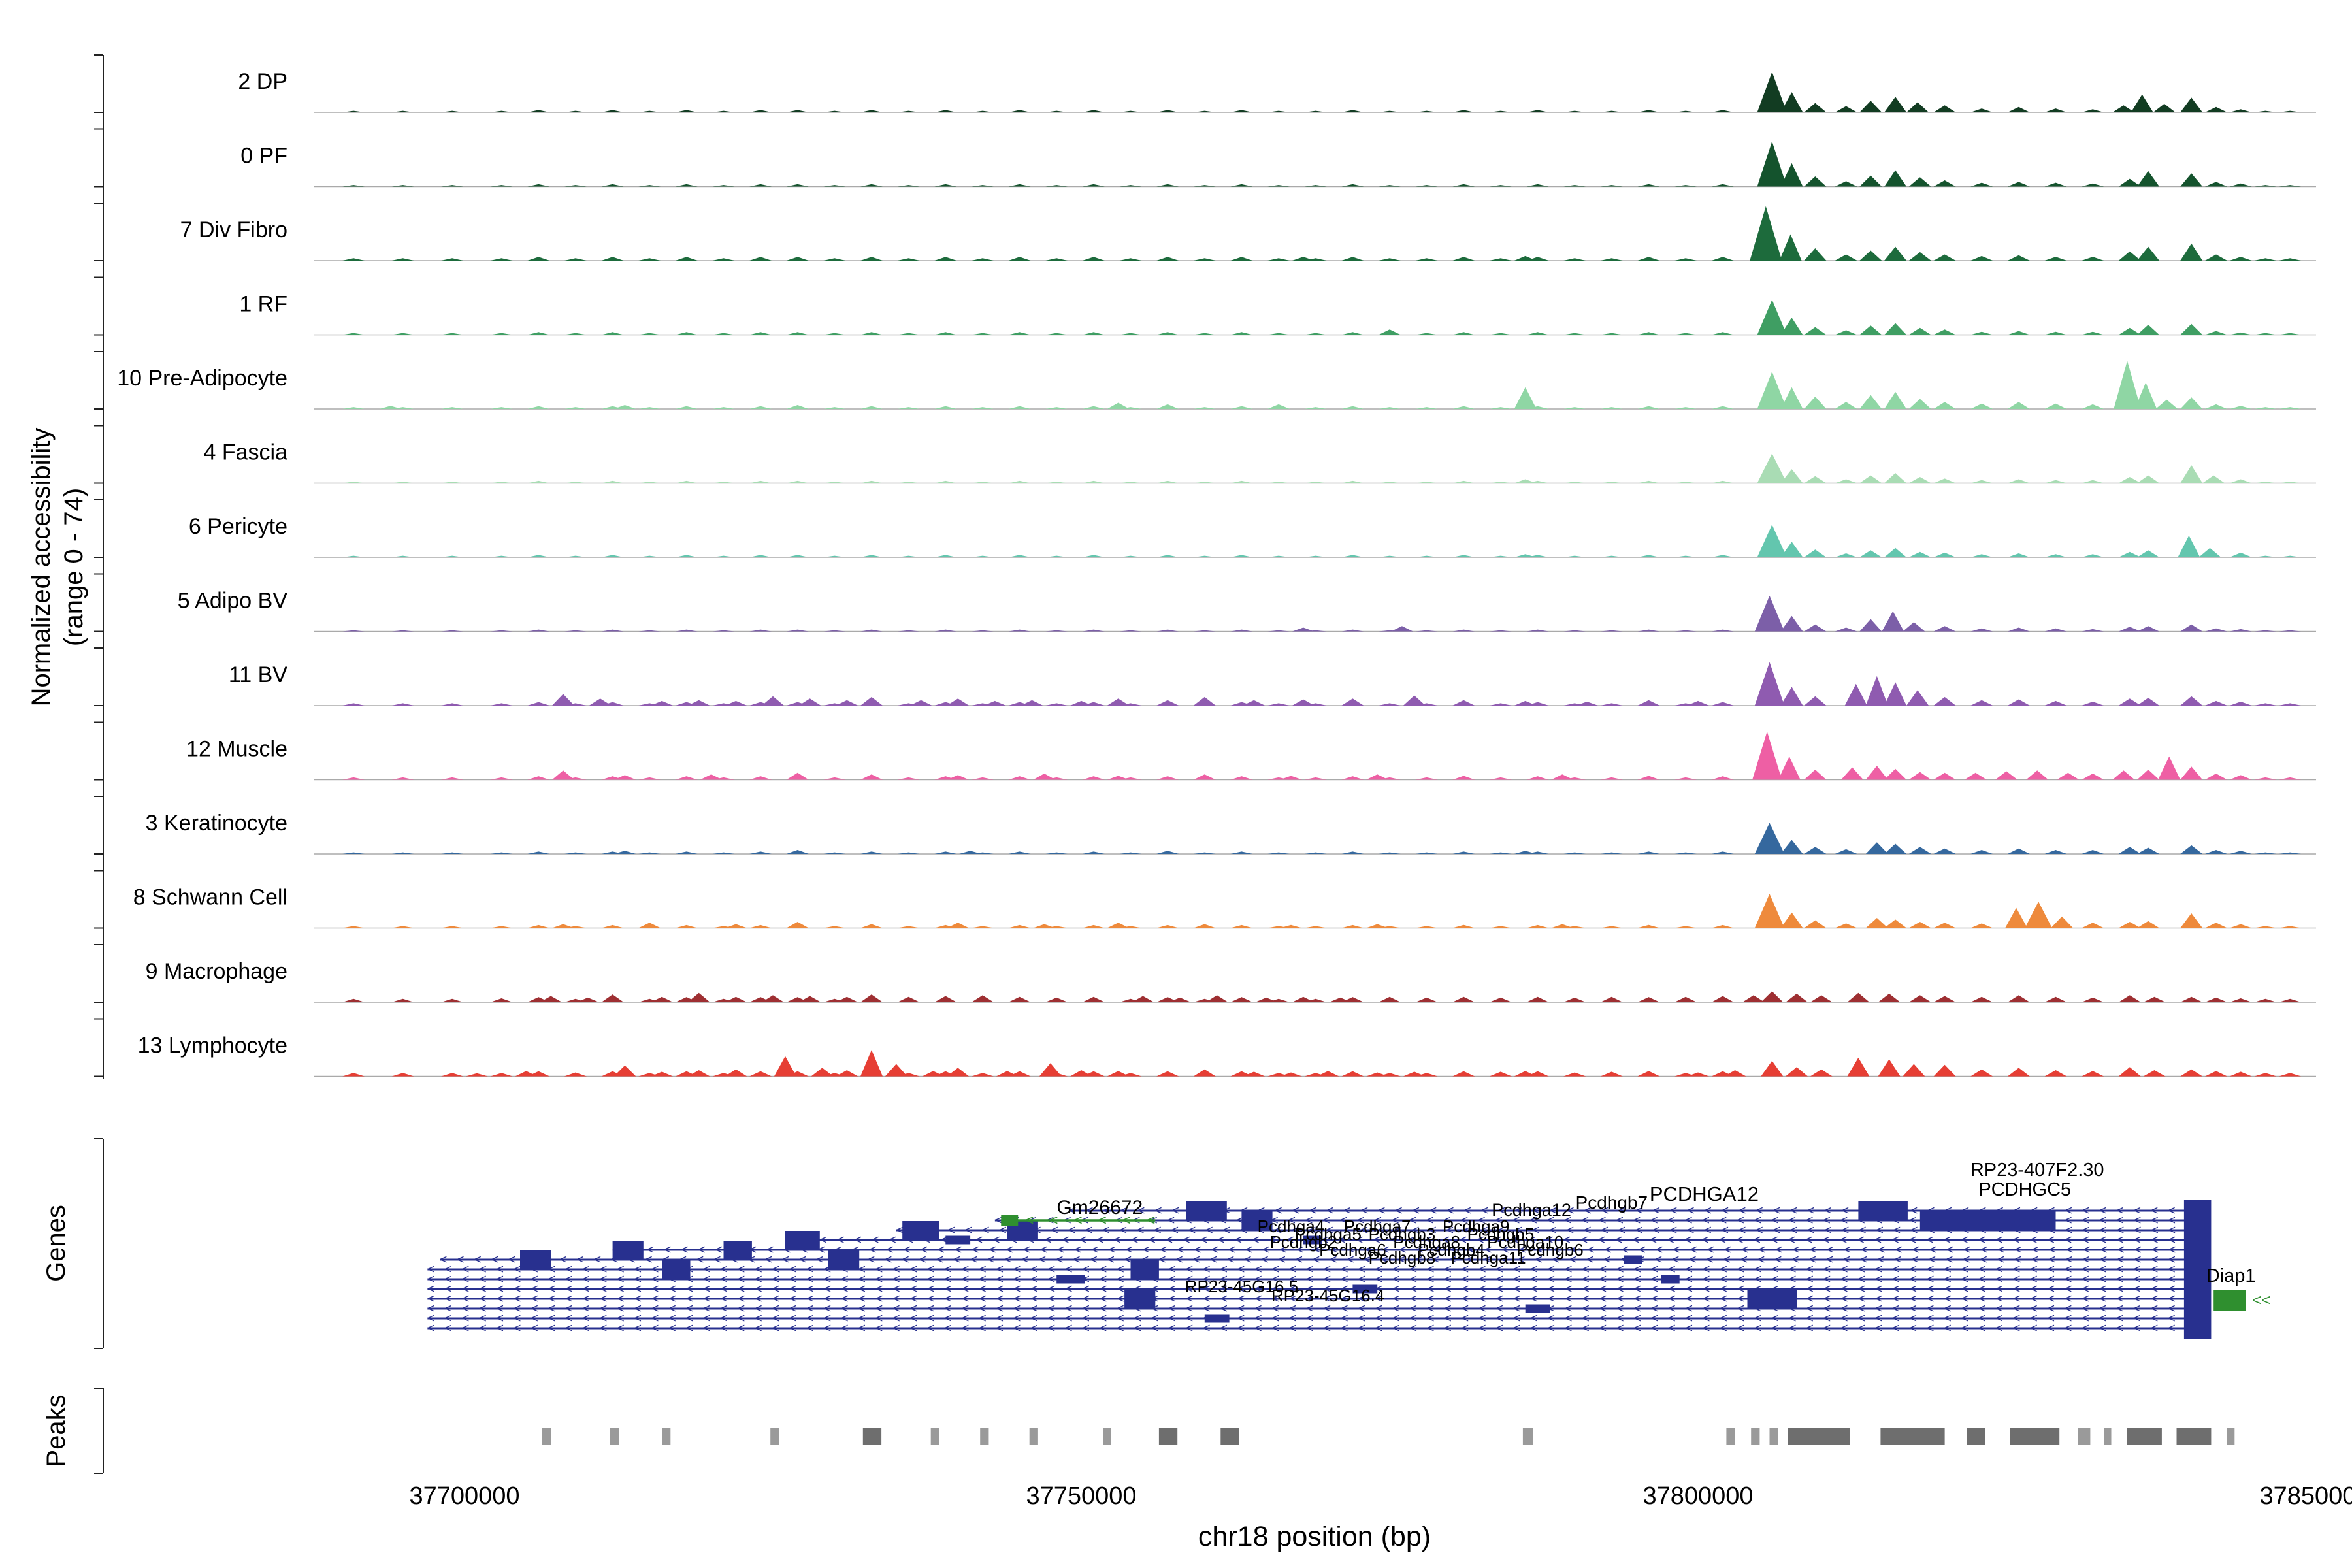  What do you see at coordinates (1550, 1250) in the screenshot?
I see `gene-label: Pcdhgb6` at bounding box center [1550, 1250].